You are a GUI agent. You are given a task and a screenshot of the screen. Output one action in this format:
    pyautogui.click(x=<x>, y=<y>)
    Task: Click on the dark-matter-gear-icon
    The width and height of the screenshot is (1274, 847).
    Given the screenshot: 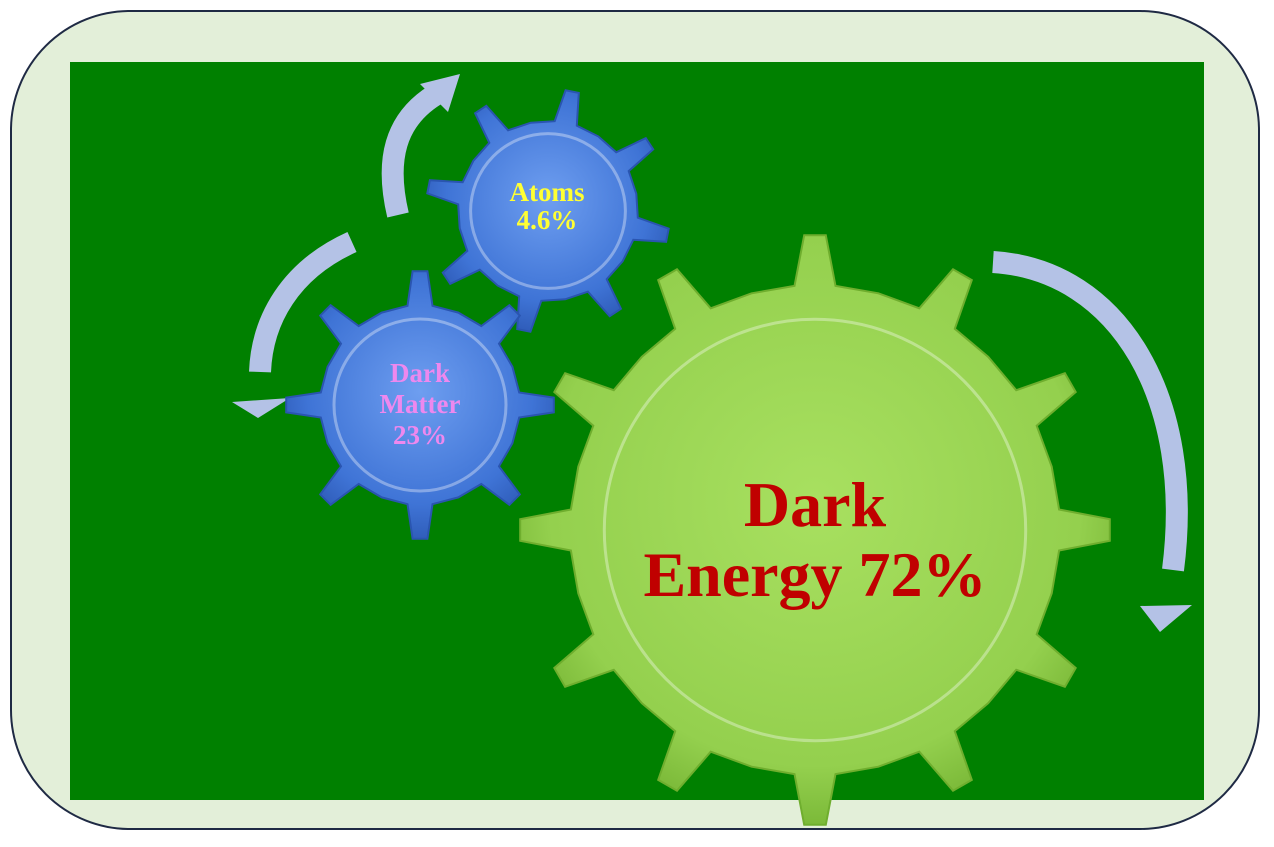 What is the action you would take?
    pyautogui.click(x=420, y=405)
    